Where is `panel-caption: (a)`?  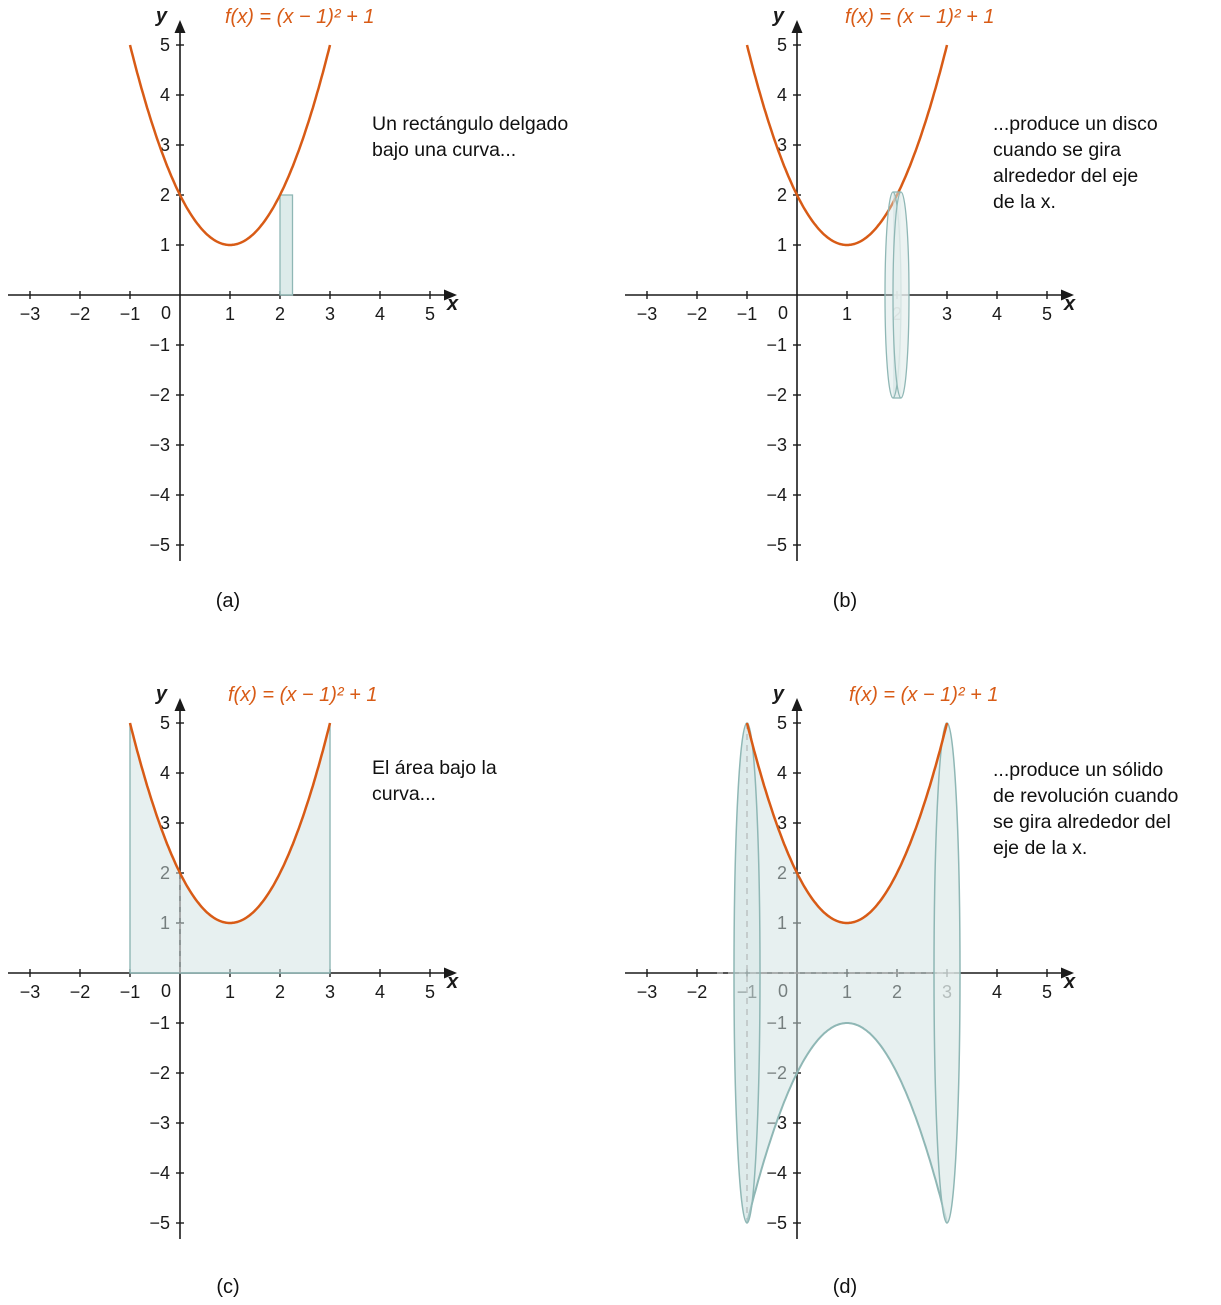 panel-caption: (a) is located at coordinates (228, 601).